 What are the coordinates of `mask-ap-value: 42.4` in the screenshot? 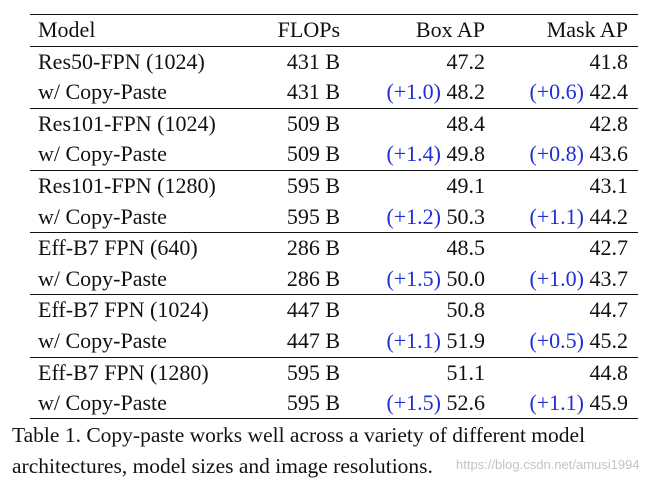 It's located at (609, 92).